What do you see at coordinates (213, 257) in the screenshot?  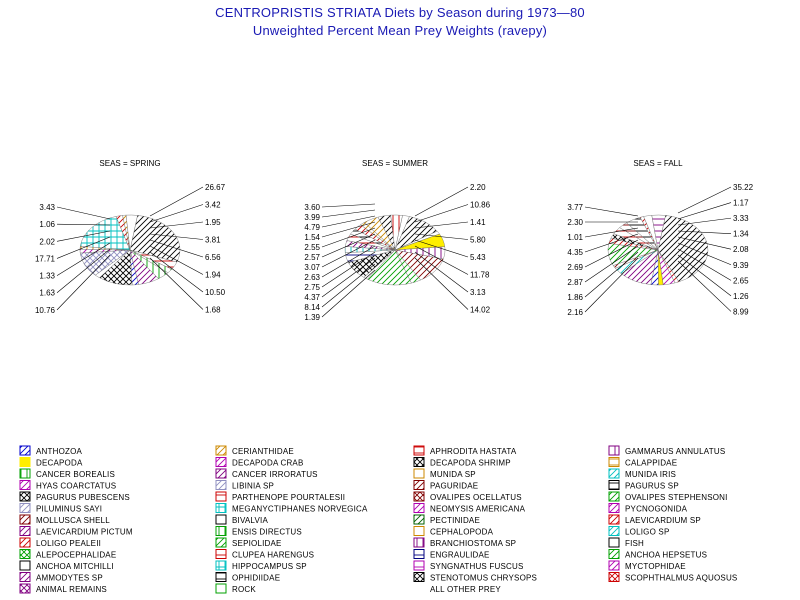 I see `slice-label: 6.56` at bounding box center [213, 257].